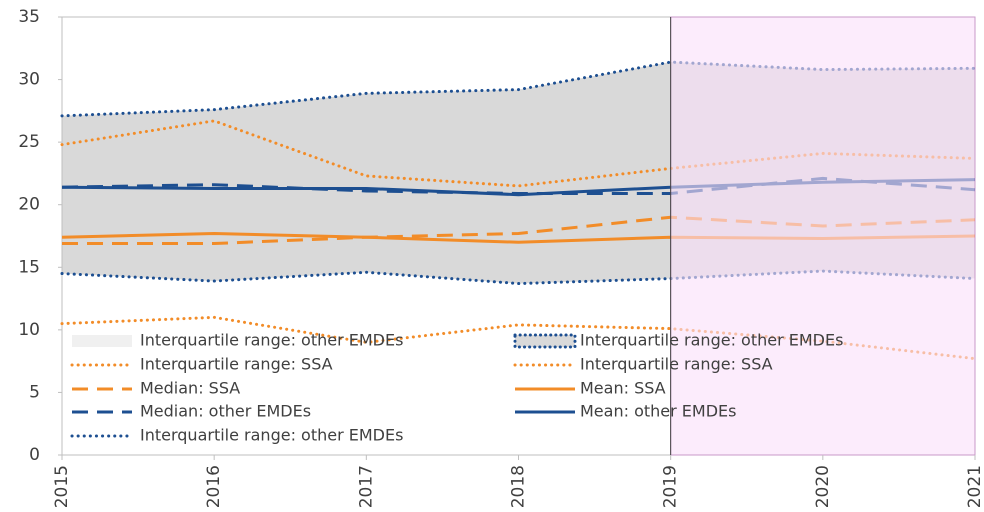 Image resolution: width=984 pixels, height=512 pixels. Describe the element at coordinates (34, 455) in the screenshot. I see `y-tick-label: 0` at that location.